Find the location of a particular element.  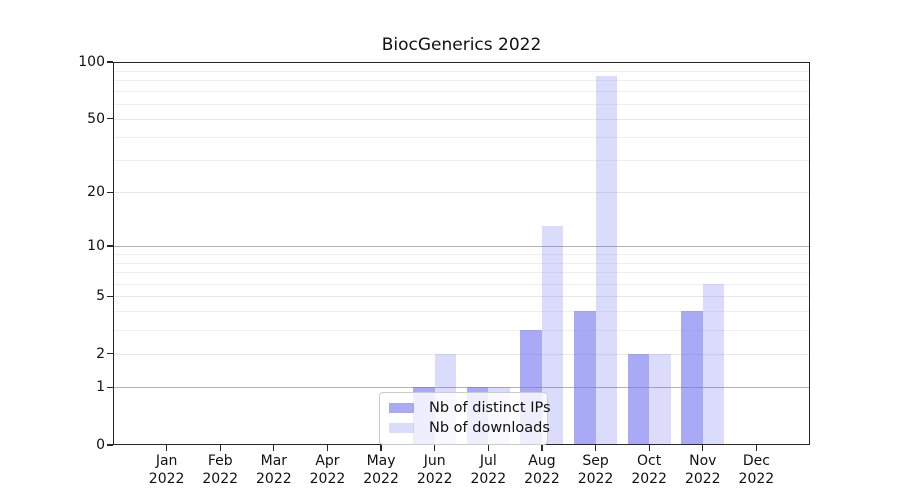

x-tick-label: Oct 2022 is located at coordinates (649, 470).